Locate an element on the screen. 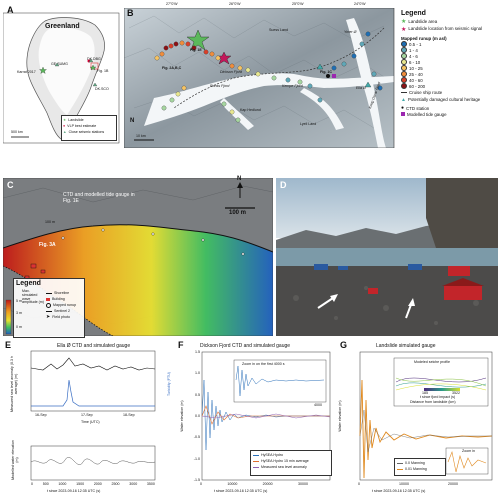  place-suess: Suess Land is located at coordinates (278, 30).